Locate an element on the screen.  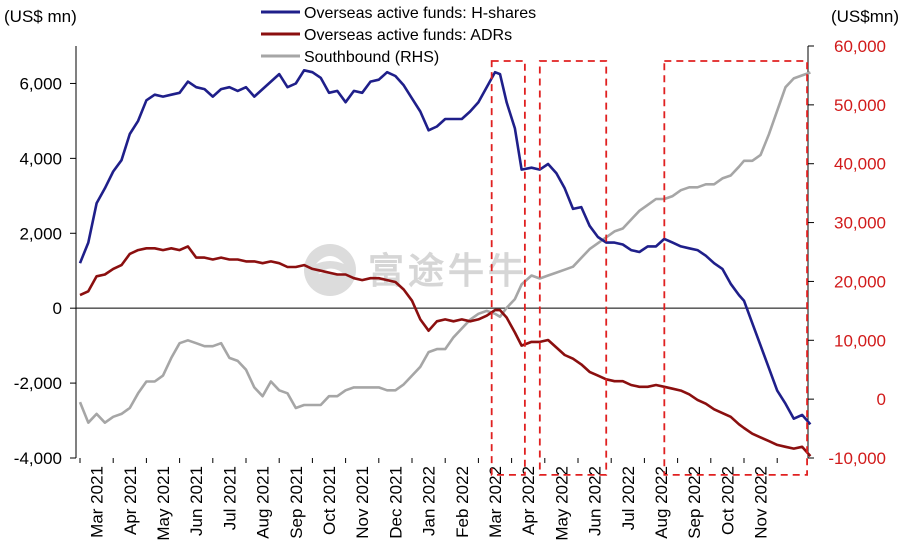
left-tick-label: -2,000 is located at coordinates (38, 383).